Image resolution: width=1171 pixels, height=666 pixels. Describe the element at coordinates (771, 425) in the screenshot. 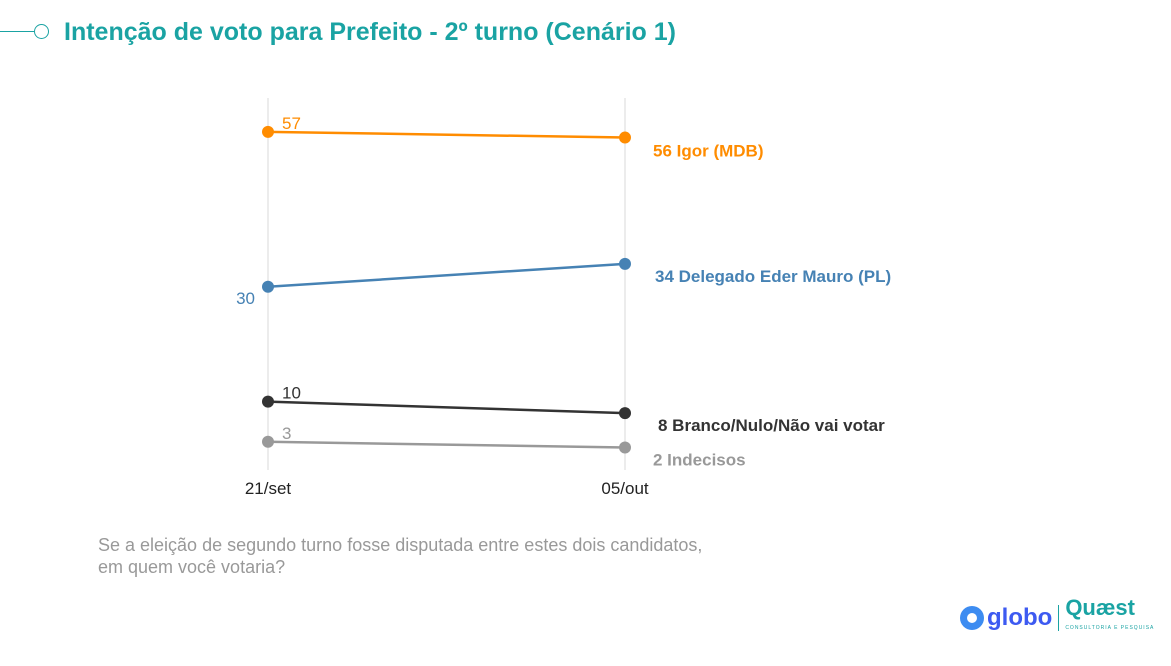

I see `end-series-label: 8 Branco/Nulo/Não vai votar` at that location.